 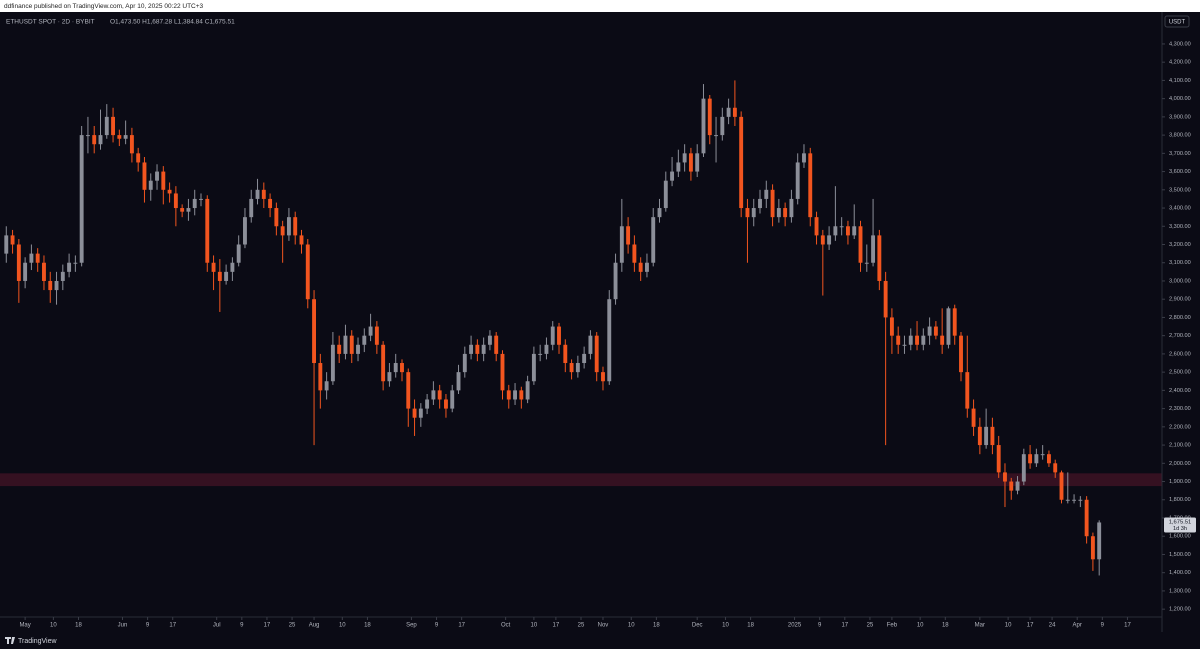 What do you see at coordinates (37, 641) in the screenshot?
I see `brand: TradingView` at bounding box center [37, 641].